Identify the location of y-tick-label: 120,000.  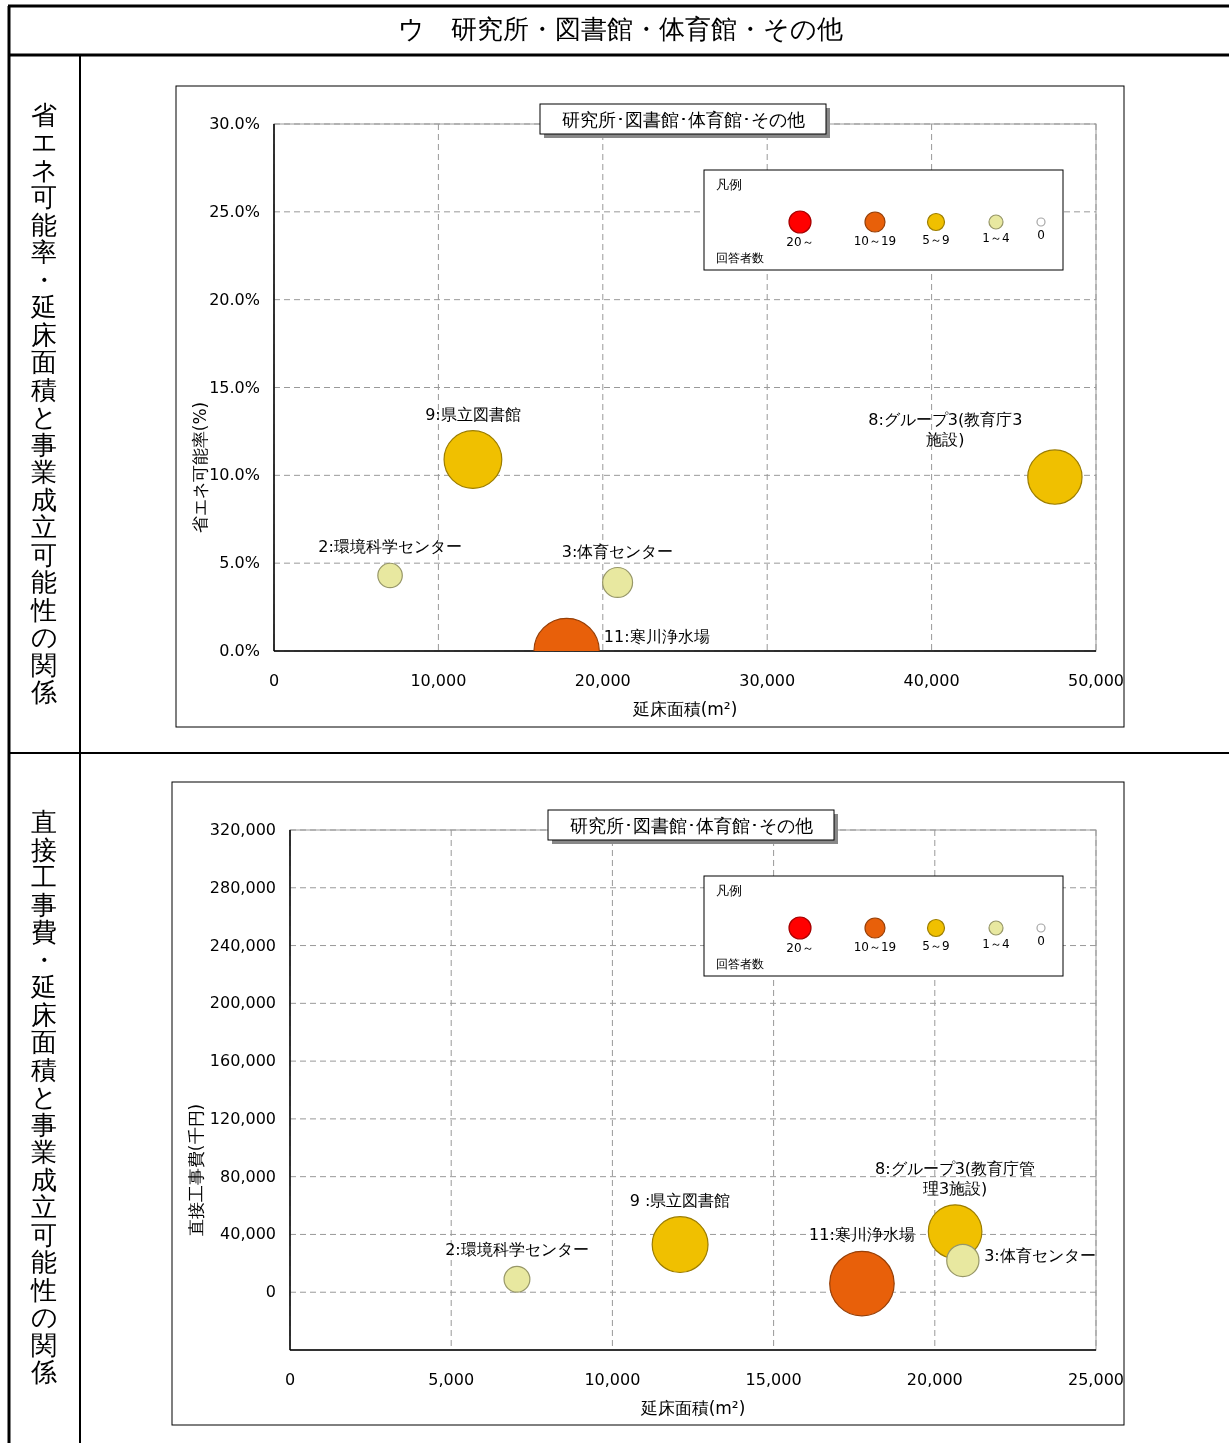
(242, 1118).